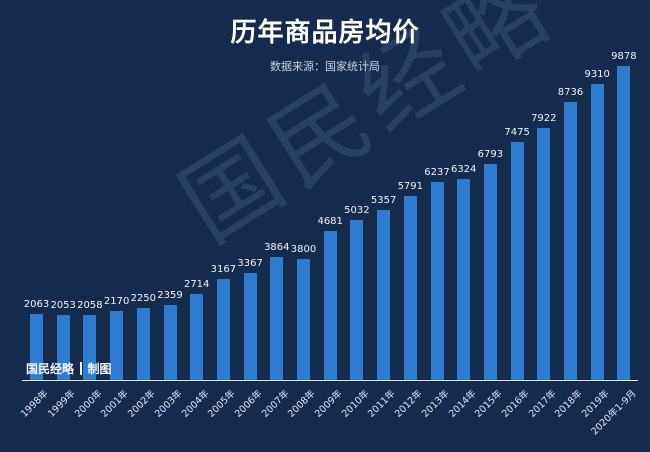  I want to click on bar-value-label: 2250, so click(143, 299).